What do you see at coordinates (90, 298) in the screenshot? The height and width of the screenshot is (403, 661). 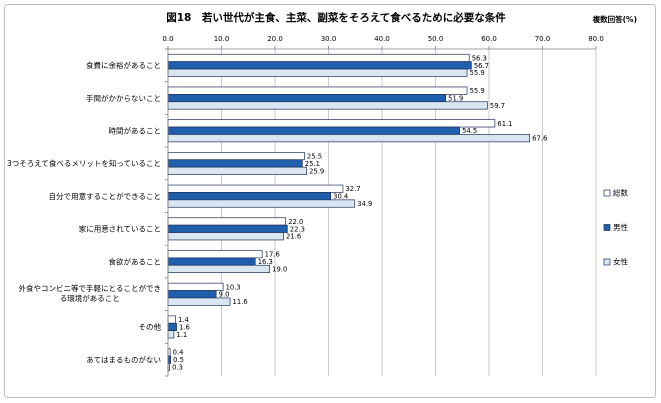 I see `category-label-line: る環境があること` at bounding box center [90, 298].